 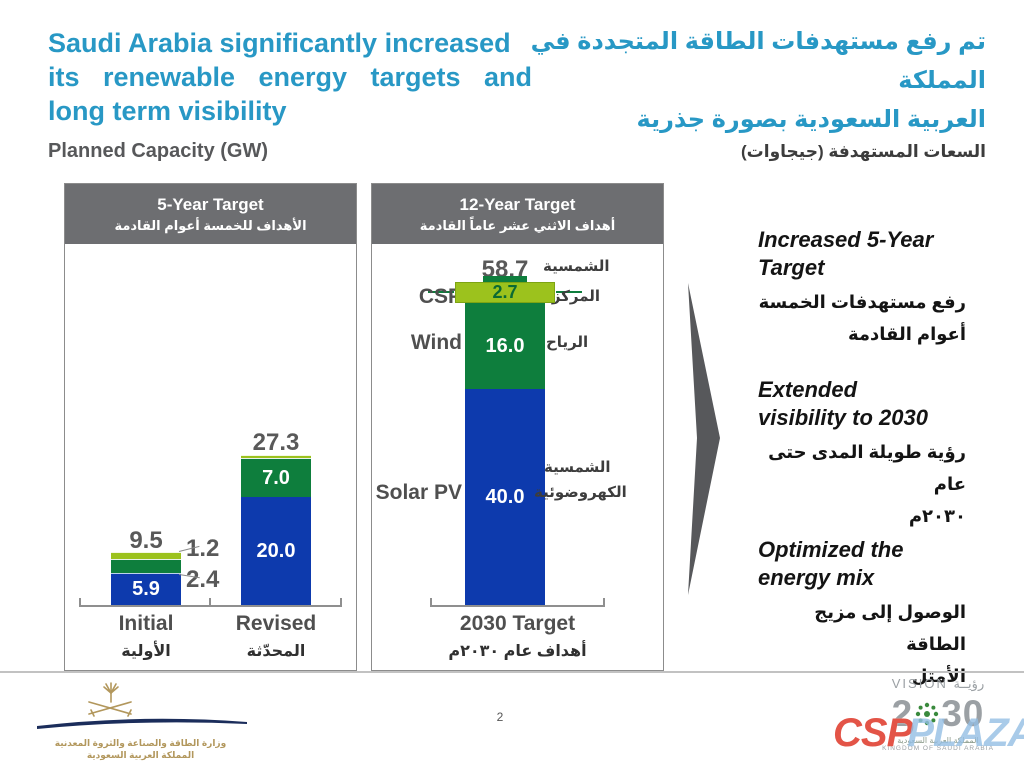 I want to click on key-point-arabic: رؤية طويلة المدى حتى عام ٢٠٣٠م, so click(x=875, y=484).